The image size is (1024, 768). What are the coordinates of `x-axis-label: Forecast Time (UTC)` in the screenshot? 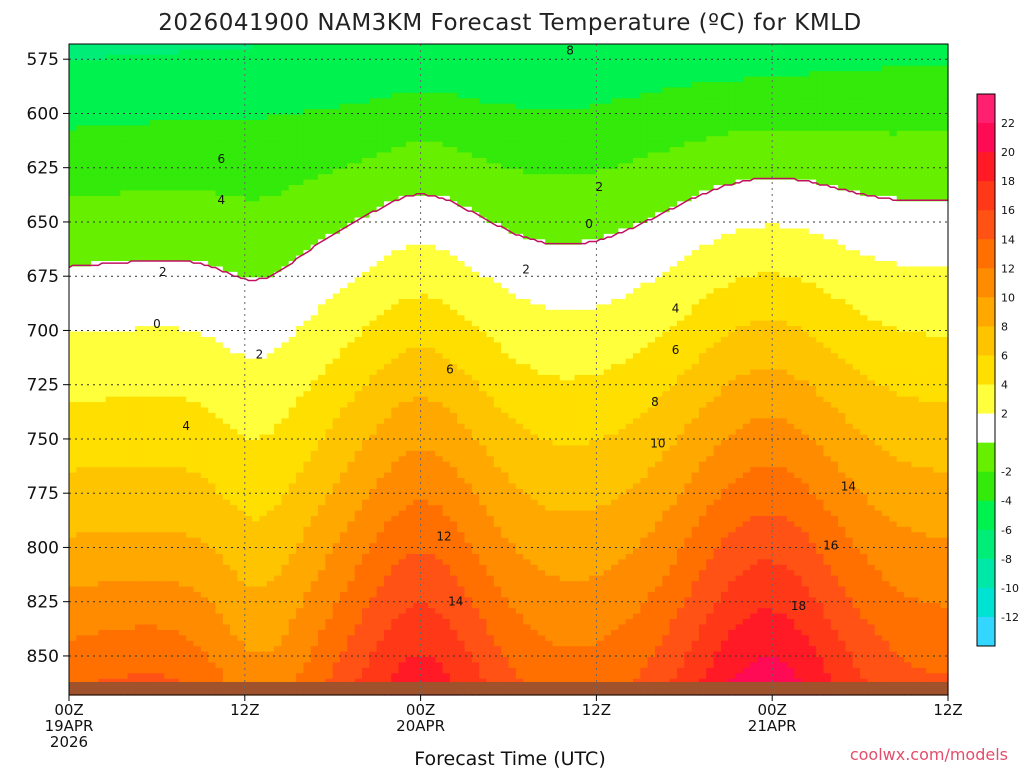 It's located at (509, 758).